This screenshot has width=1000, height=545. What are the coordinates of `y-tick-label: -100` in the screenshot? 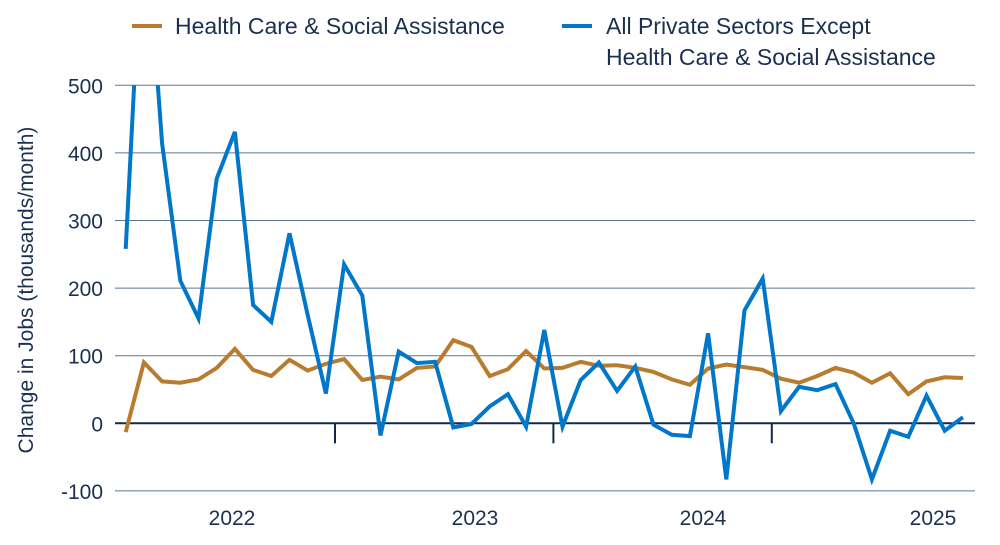 It's located at (82, 492).